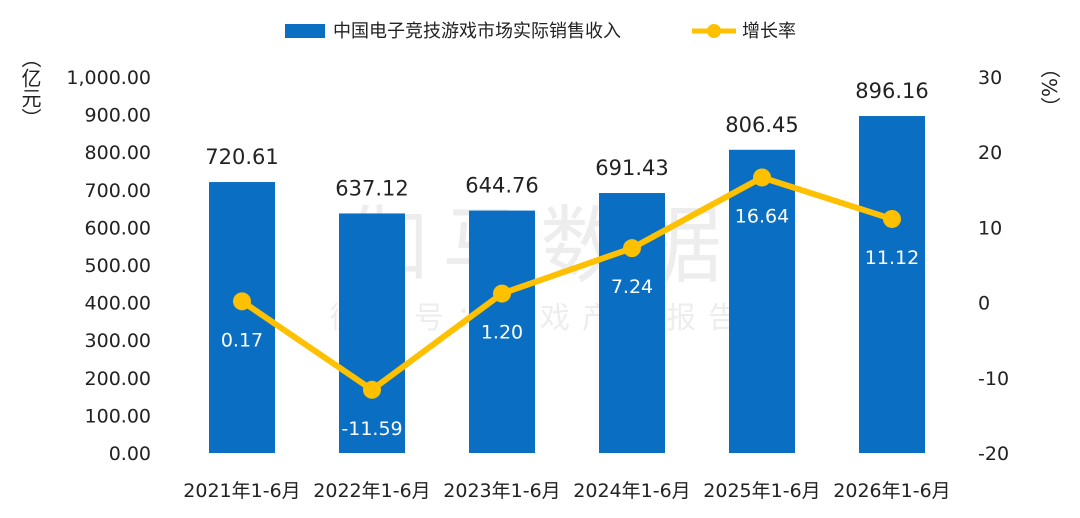  I want to click on bar-value-label: 896.16, so click(891, 91).